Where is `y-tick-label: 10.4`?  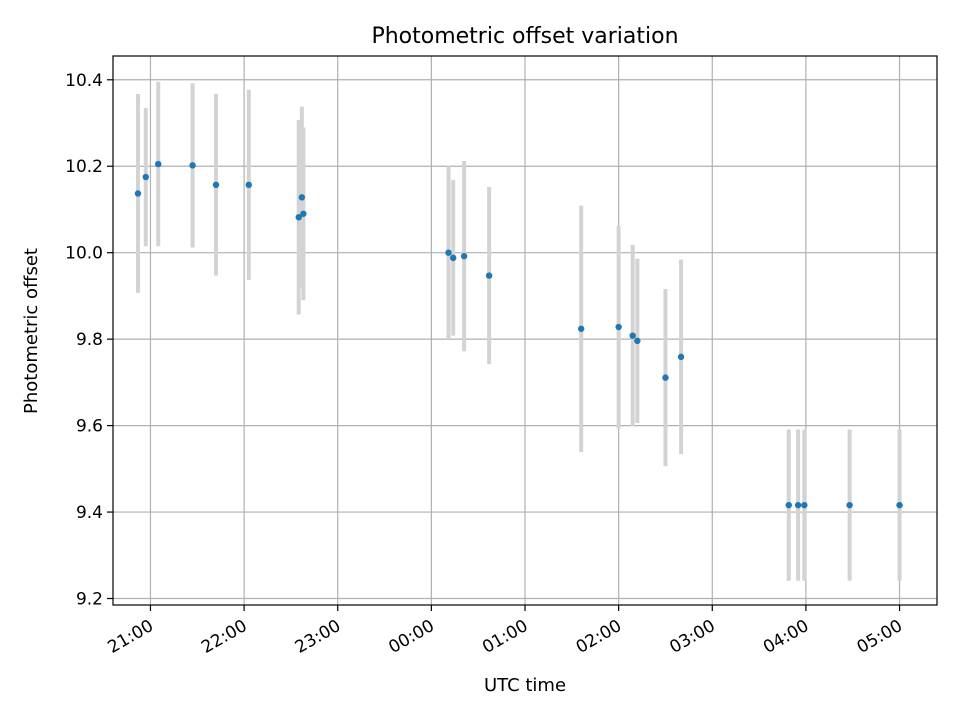
y-tick-label: 10.4 is located at coordinates (84, 81).